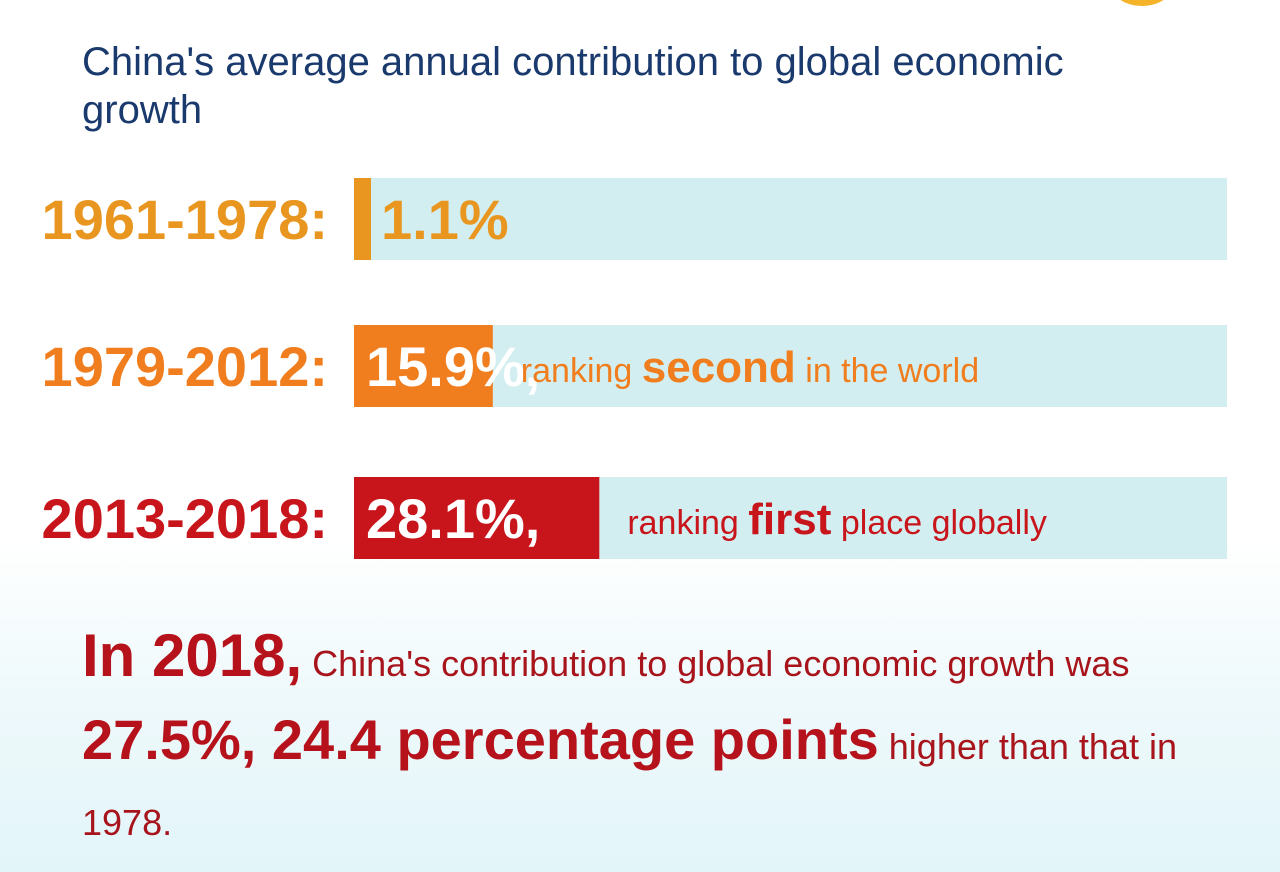 The width and height of the screenshot is (1280, 872). I want to click on bar-note-3: ranking first place globally, so click(837, 519).